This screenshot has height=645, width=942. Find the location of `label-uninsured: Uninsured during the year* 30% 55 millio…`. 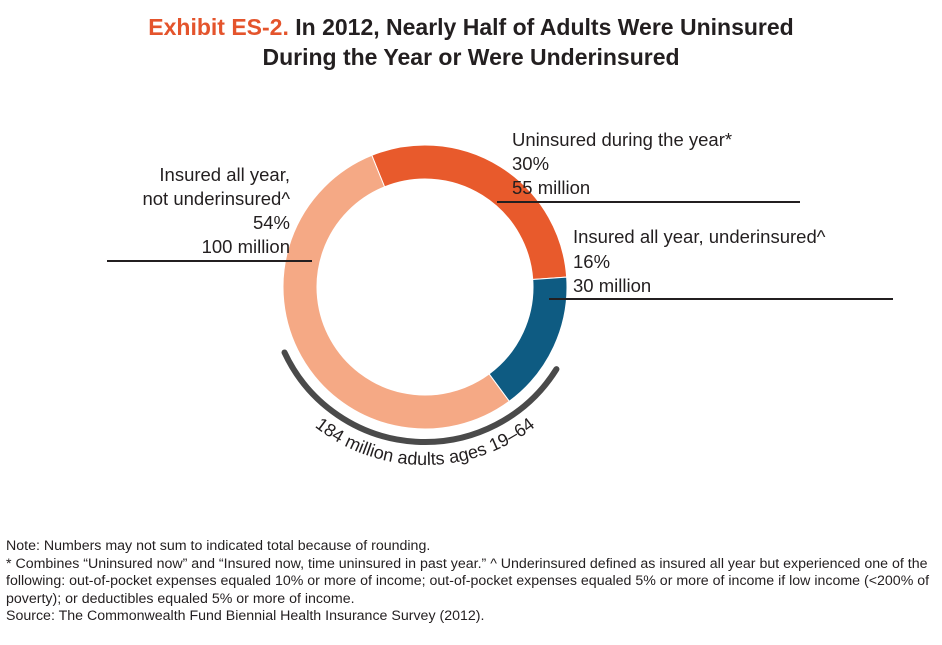

label-uninsured: Uninsured during the year* 30% 55 millio… is located at coordinates (648, 166).